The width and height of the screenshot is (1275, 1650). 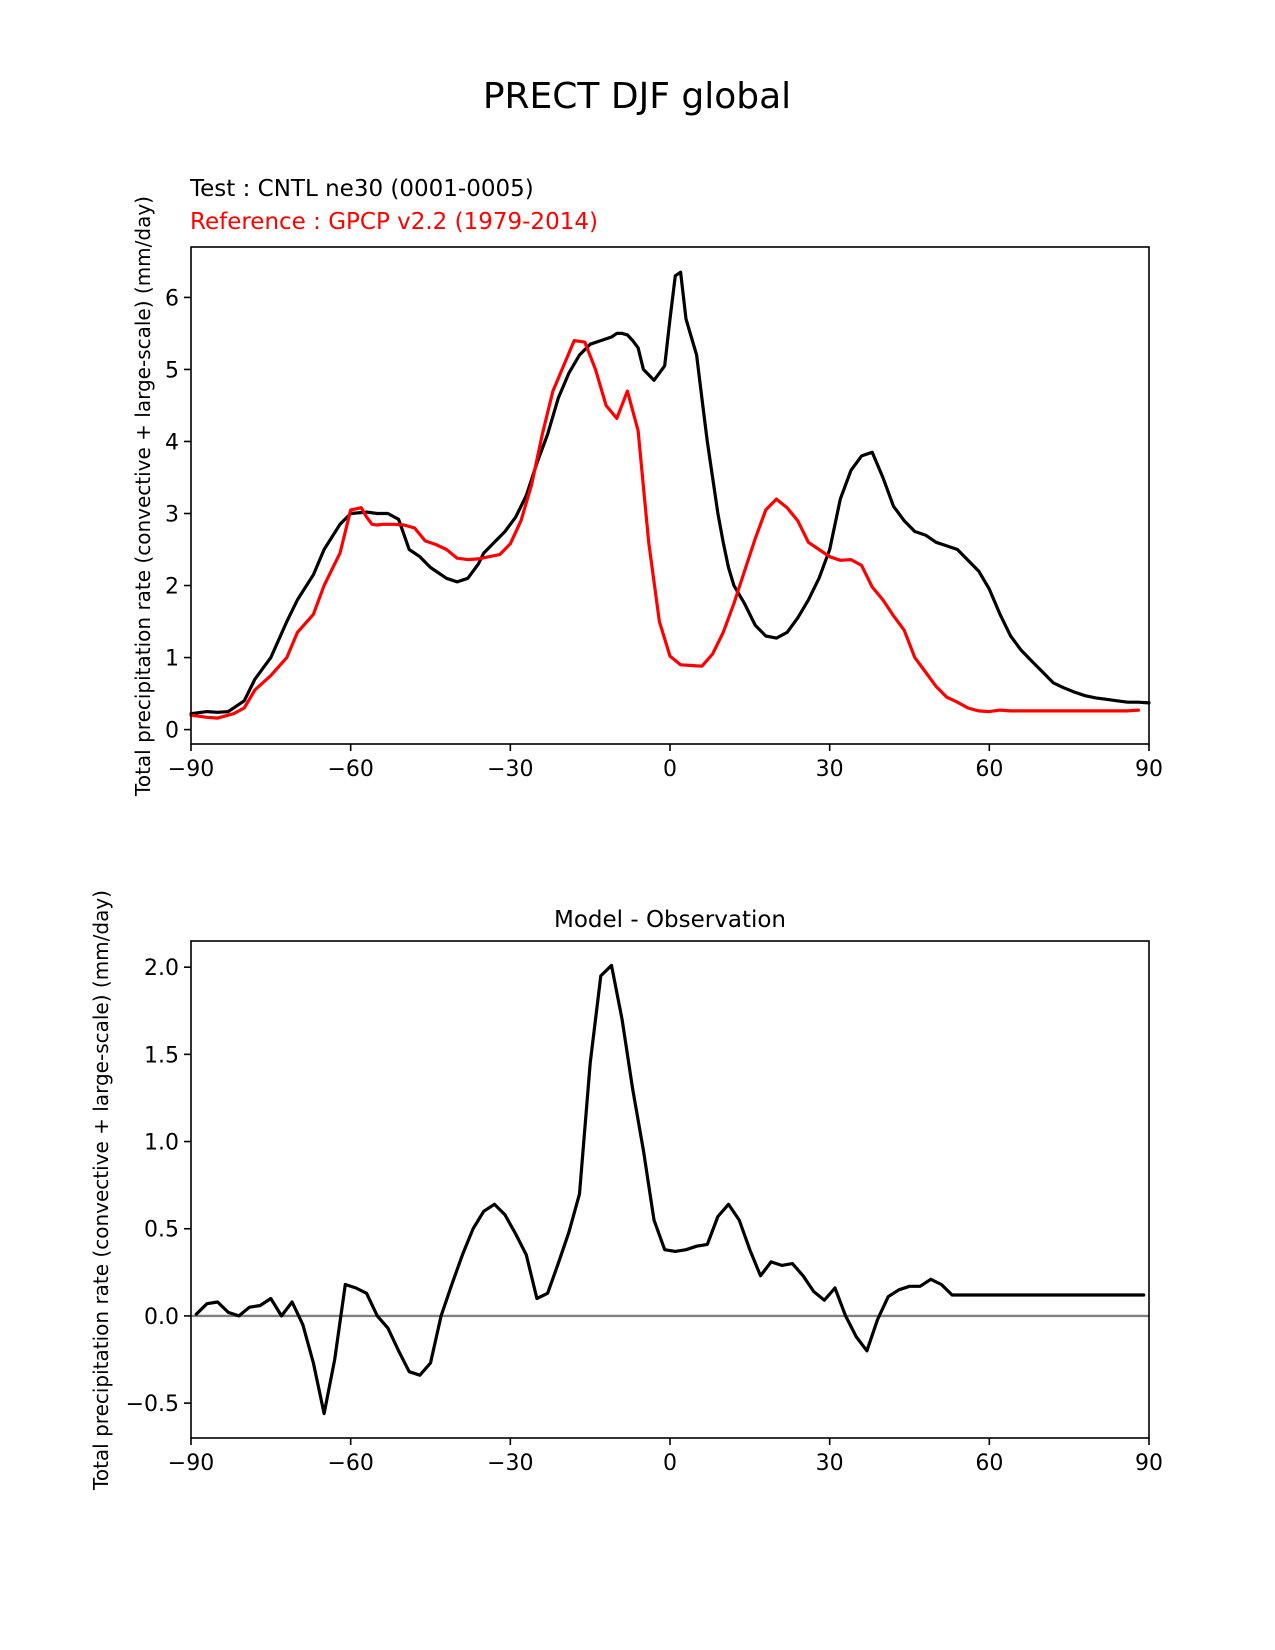 I want to click on y-tick-label: 2, so click(x=172, y=587).